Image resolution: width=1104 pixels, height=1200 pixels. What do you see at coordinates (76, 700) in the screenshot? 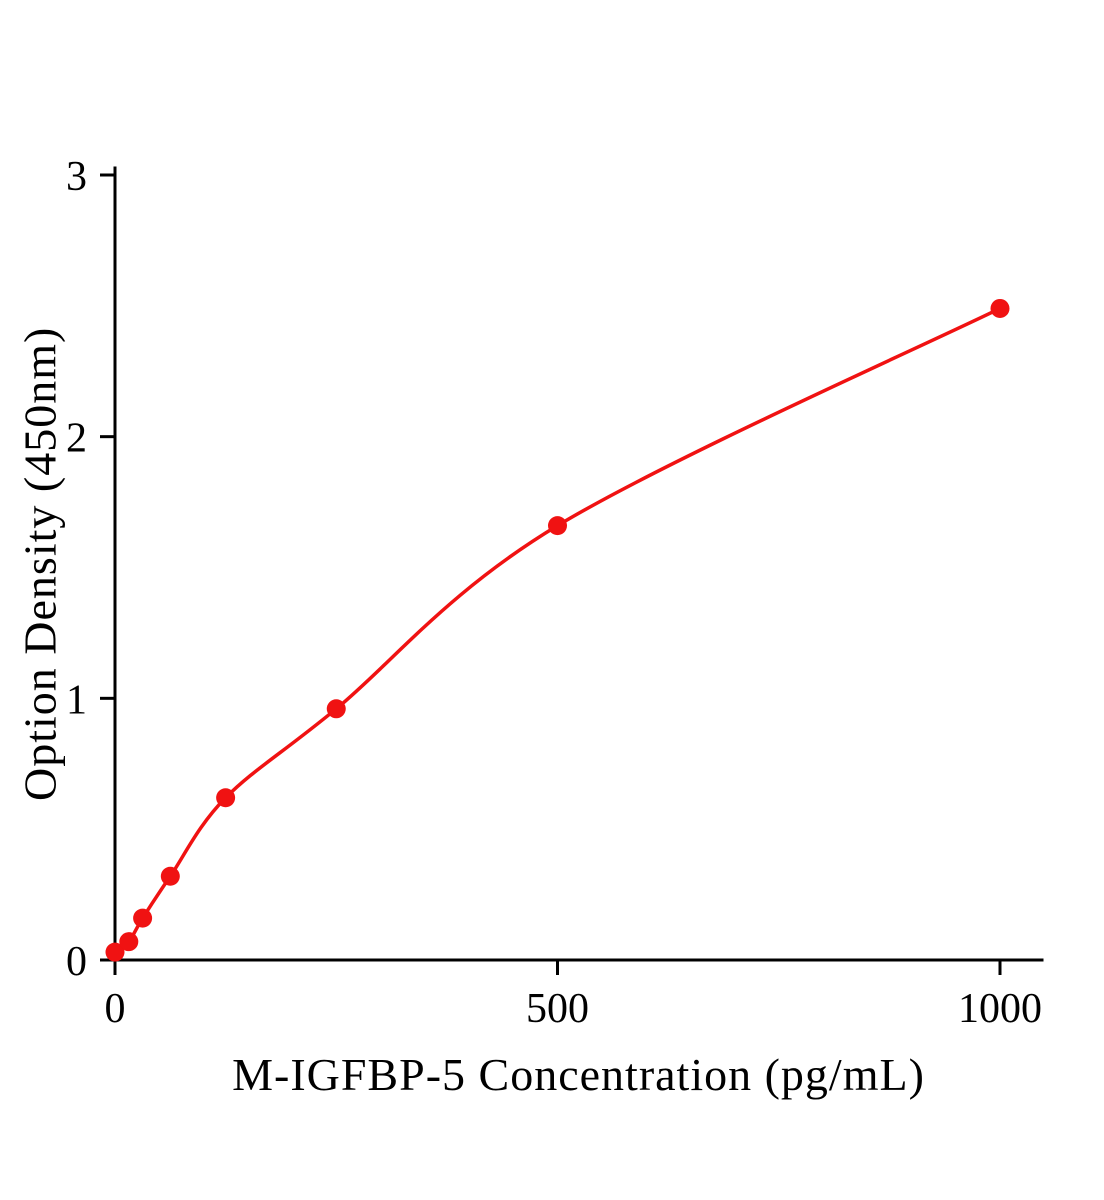
I see `y-tick-label: 1` at bounding box center [76, 700].